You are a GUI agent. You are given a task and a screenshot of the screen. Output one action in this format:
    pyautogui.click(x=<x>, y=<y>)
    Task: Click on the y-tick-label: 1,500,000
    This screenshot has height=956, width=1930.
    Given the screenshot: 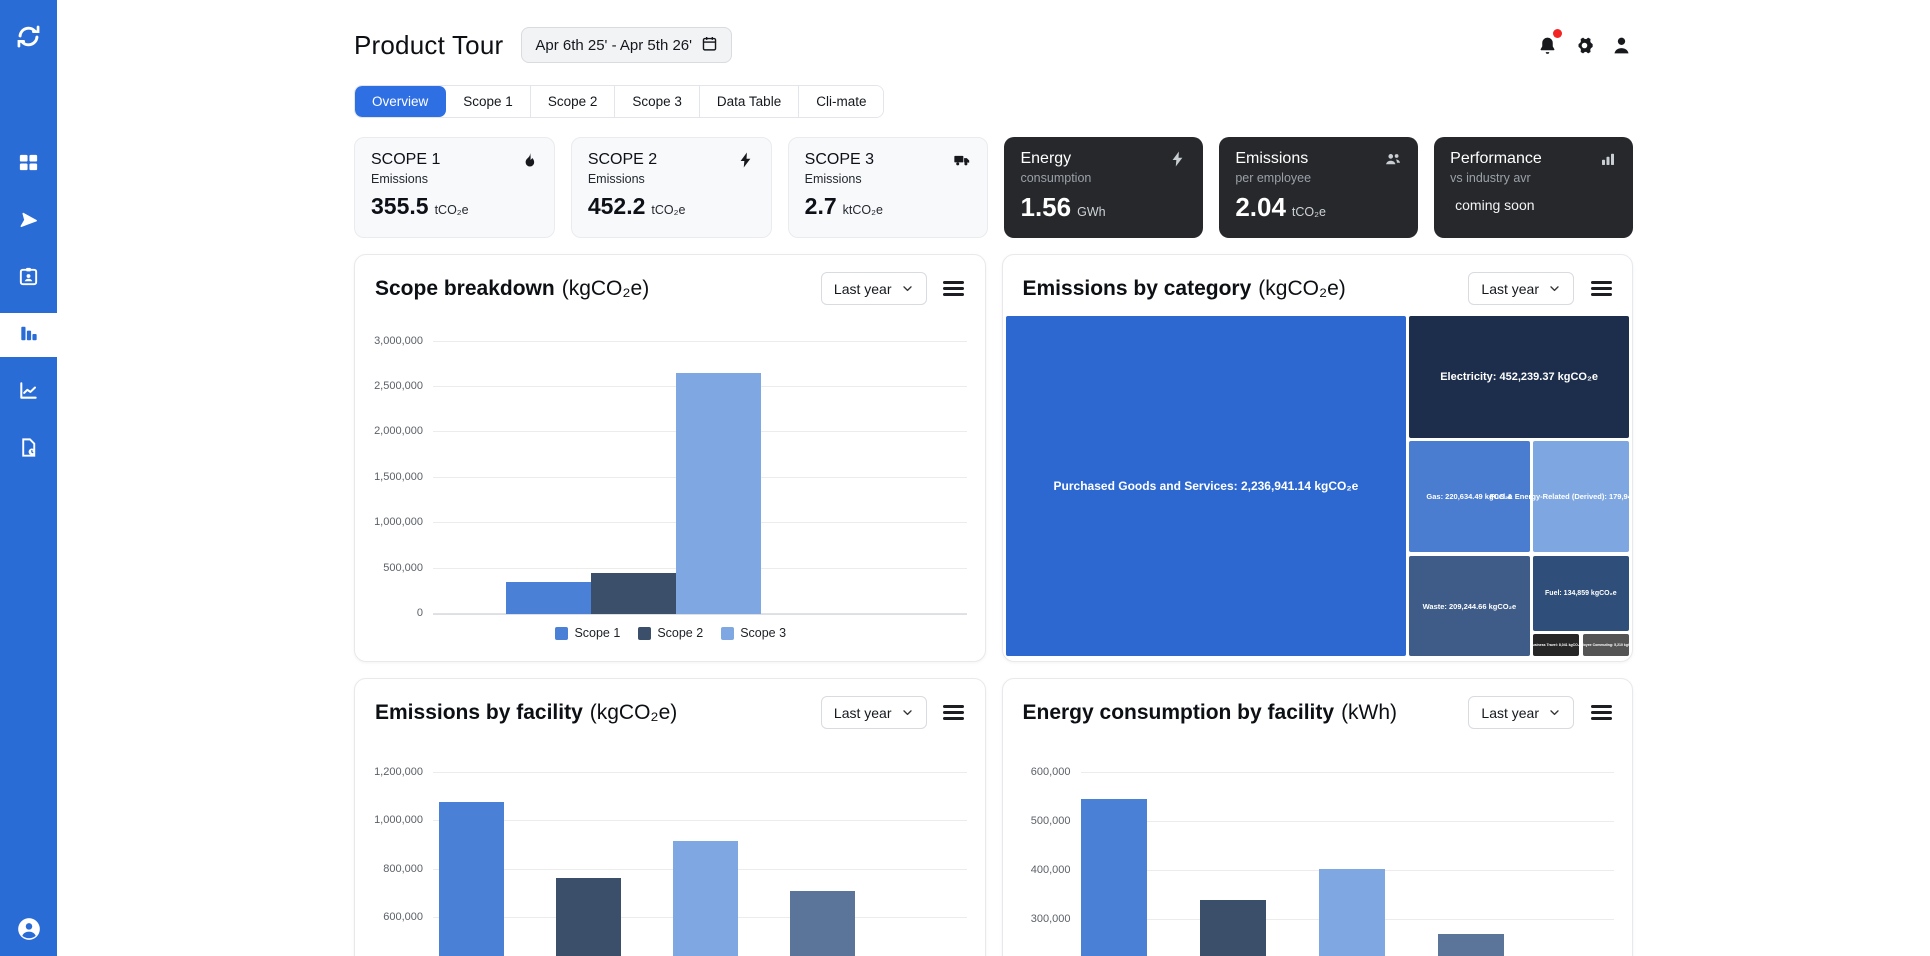 What is the action you would take?
    pyautogui.click(x=398, y=476)
    